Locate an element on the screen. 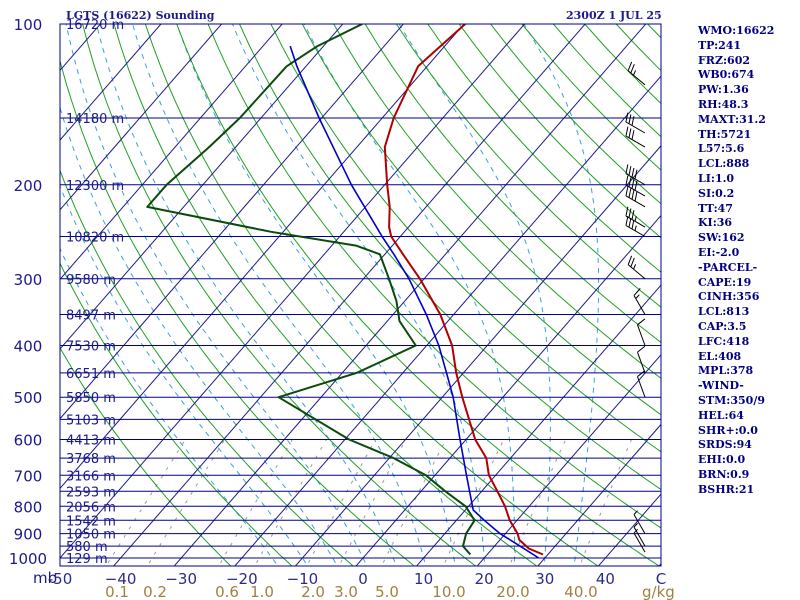 The width and height of the screenshot is (800, 600). height-label: 2056 m is located at coordinates (91, 507).